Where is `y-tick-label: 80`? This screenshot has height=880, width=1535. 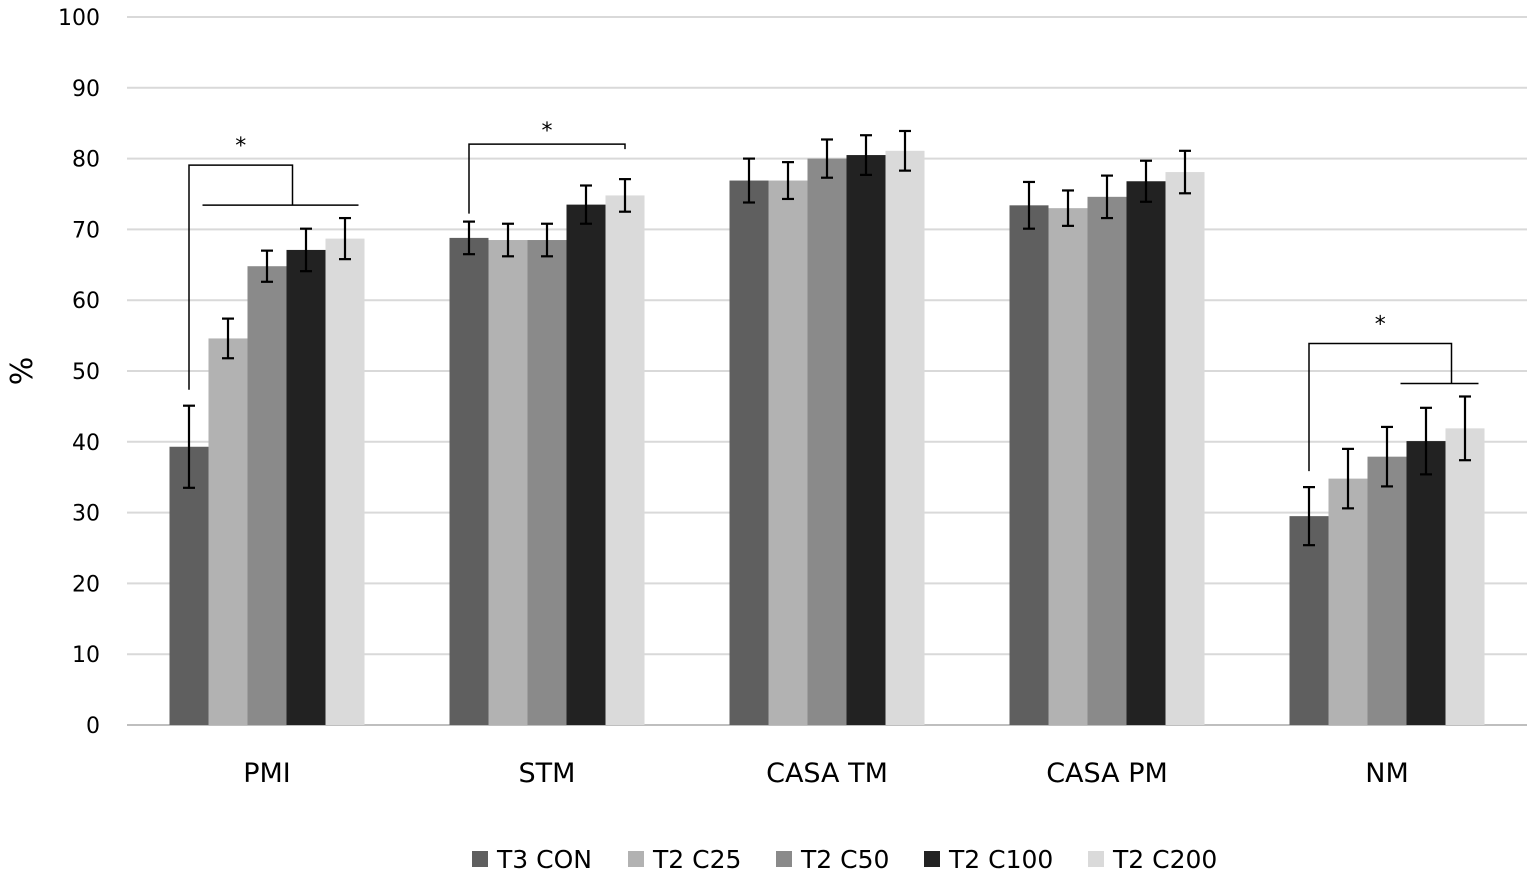
y-tick-label: 80 is located at coordinates (86, 160).